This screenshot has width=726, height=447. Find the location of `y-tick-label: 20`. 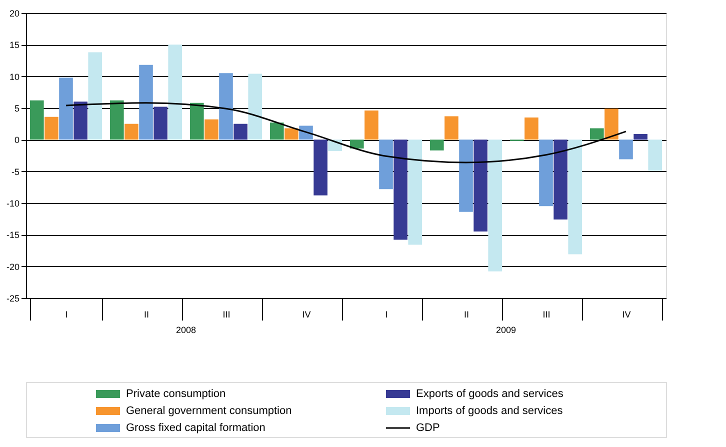

y-tick-label: 20 is located at coordinates (14, 13).